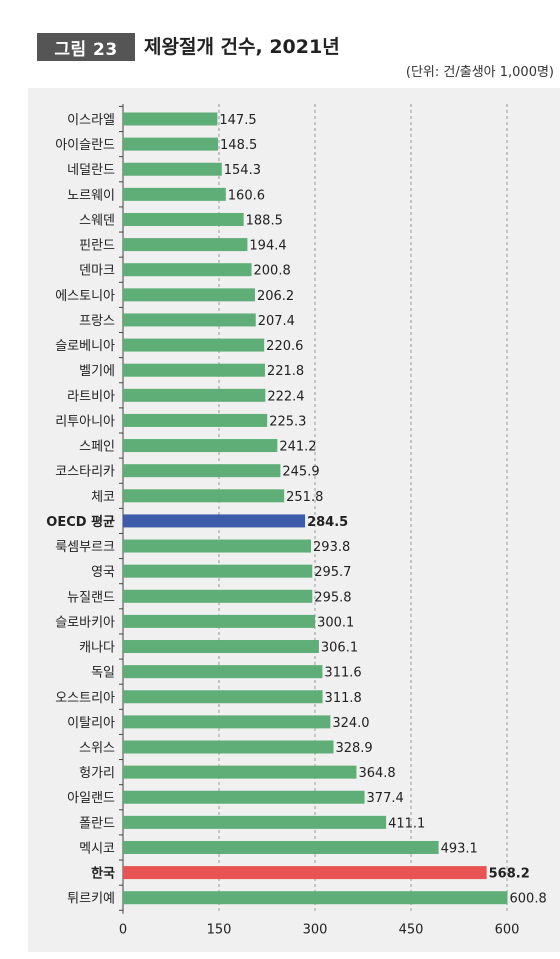 This screenshot has height=959, width=560. What do you see at coordinates (285, 396) in the screenshot?
I see `value-label: 222.4` at bounding box center [285, 396].